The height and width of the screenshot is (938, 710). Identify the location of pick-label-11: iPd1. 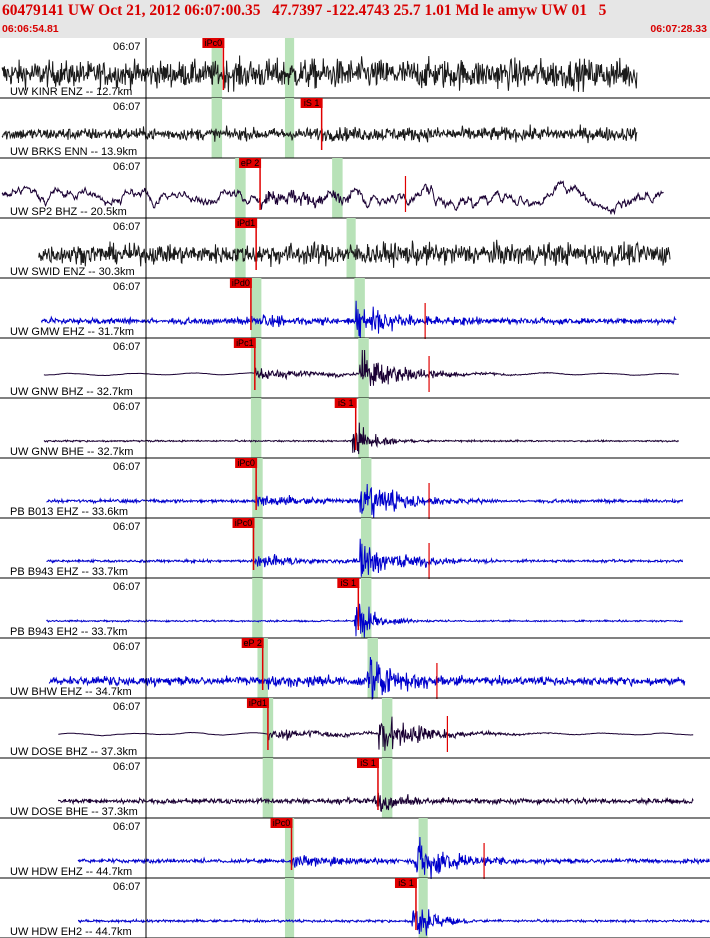
(258, 703).